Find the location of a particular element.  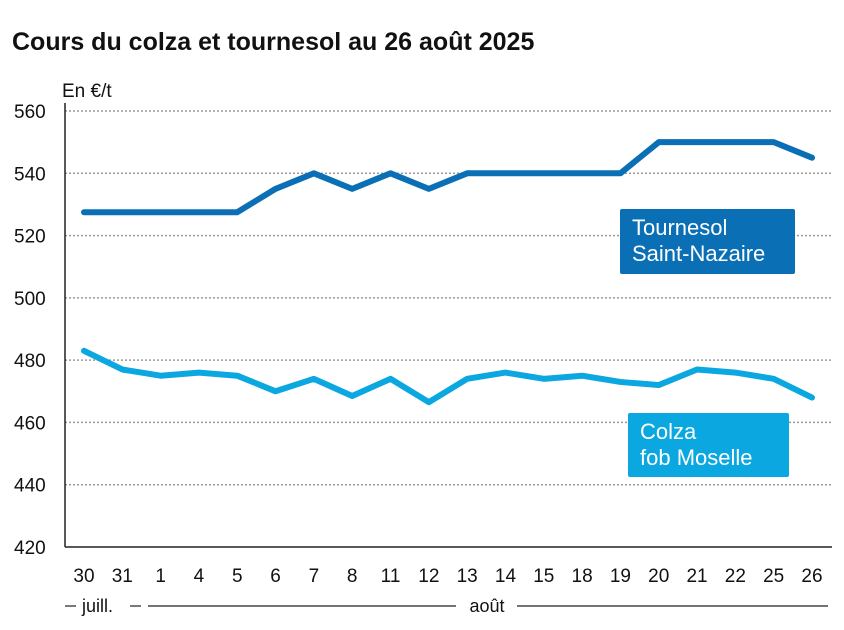

x-tick-label: 1 is located at coordinates (160, 576).